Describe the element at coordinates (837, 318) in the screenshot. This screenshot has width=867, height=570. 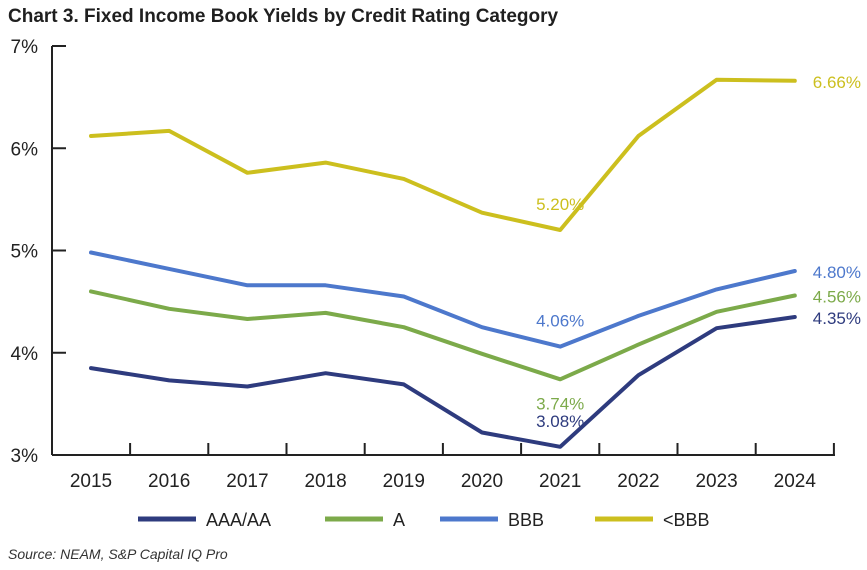
I see `data-label: 4.35%` at that location.